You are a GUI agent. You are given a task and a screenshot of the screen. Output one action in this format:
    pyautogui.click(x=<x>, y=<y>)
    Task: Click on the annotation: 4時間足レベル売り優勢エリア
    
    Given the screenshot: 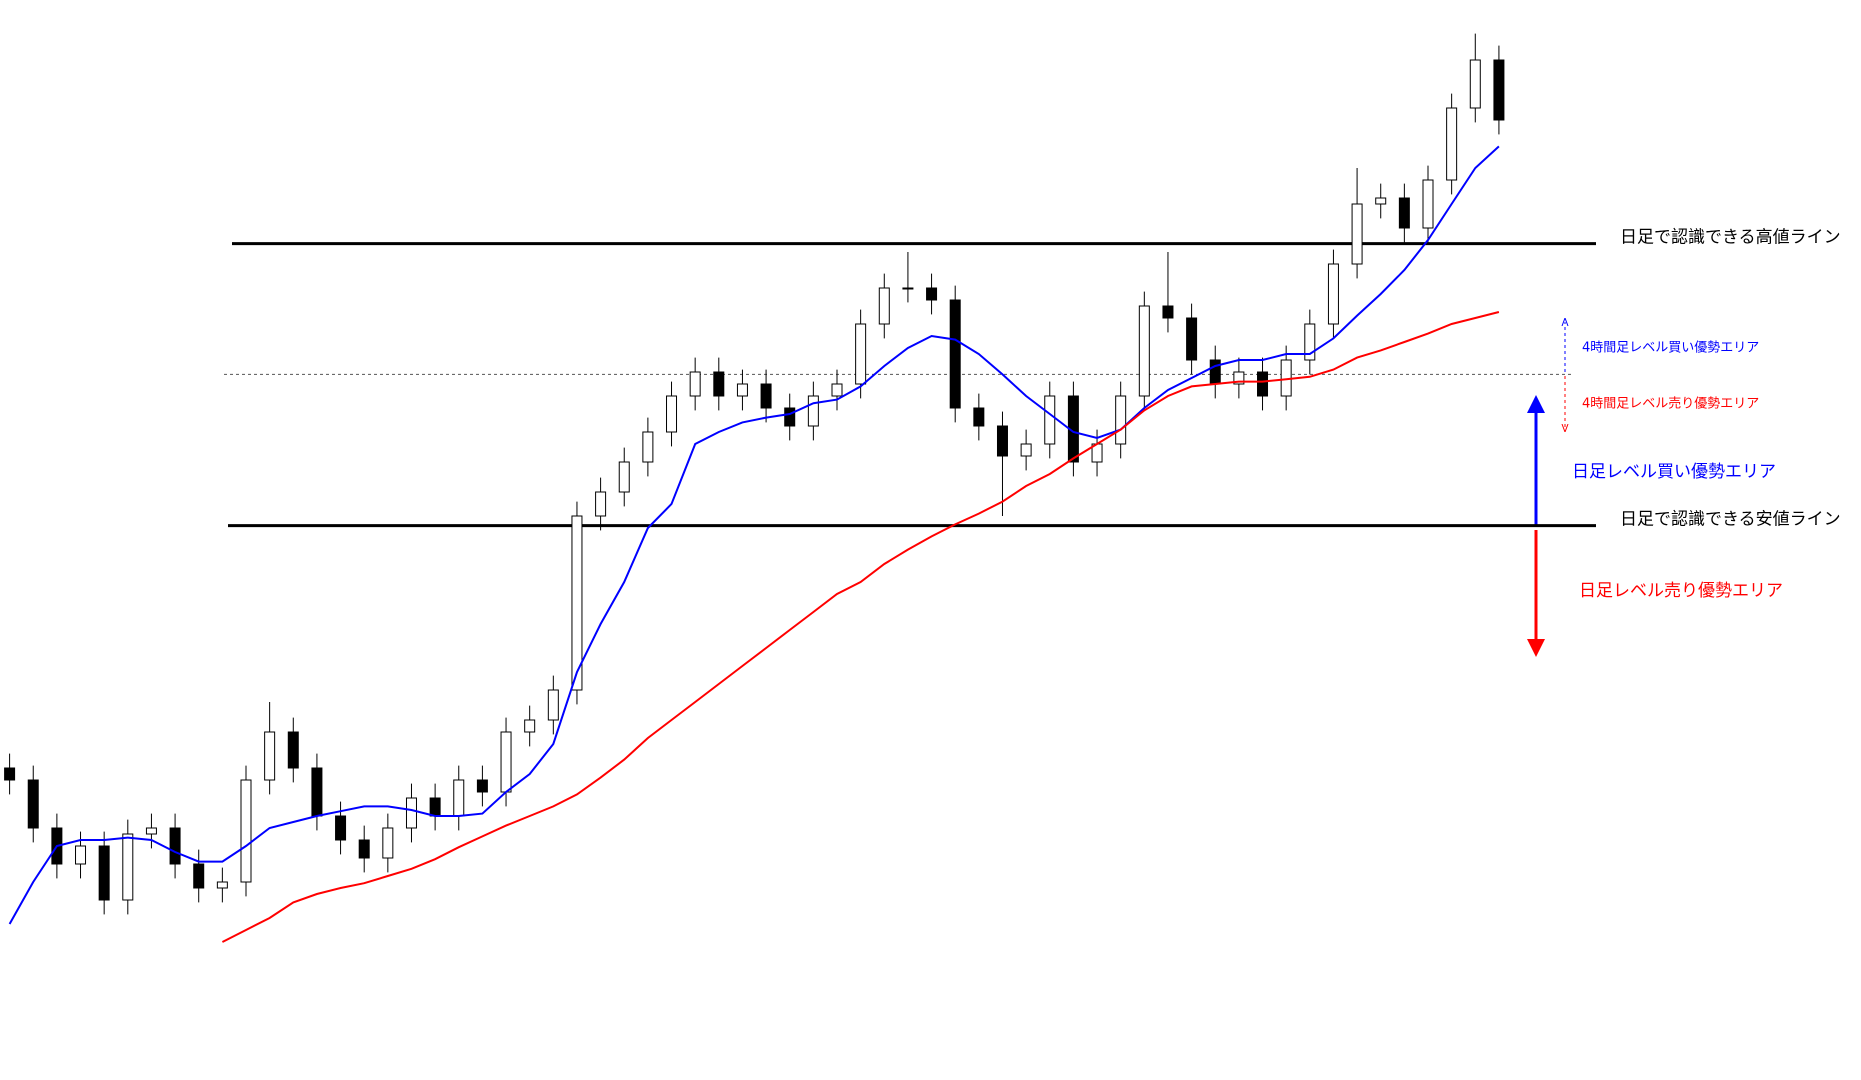 What is the action you would take?
    pyautogui.click(x=1670, y=404)
    